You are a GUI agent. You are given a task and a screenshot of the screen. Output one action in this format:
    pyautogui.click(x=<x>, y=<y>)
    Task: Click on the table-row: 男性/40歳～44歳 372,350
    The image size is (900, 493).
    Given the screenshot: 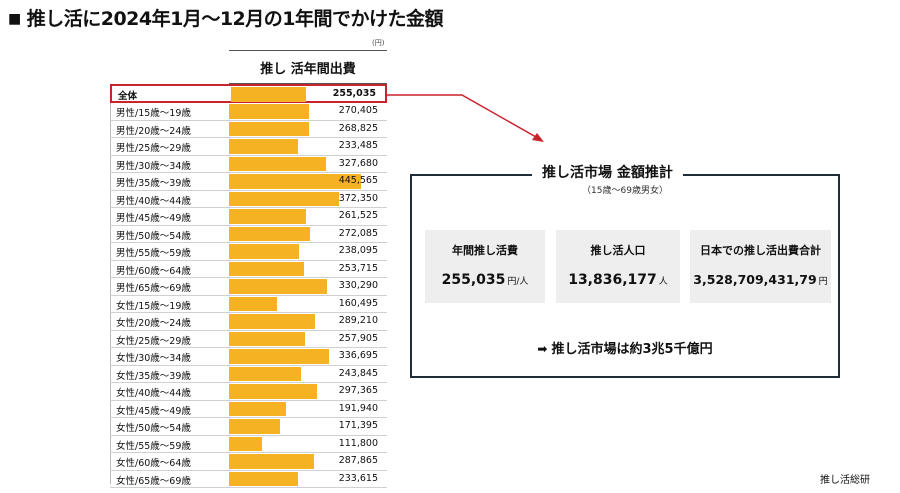 What is the action you would take?
    pyautogui.click(x=248, y=199)
    